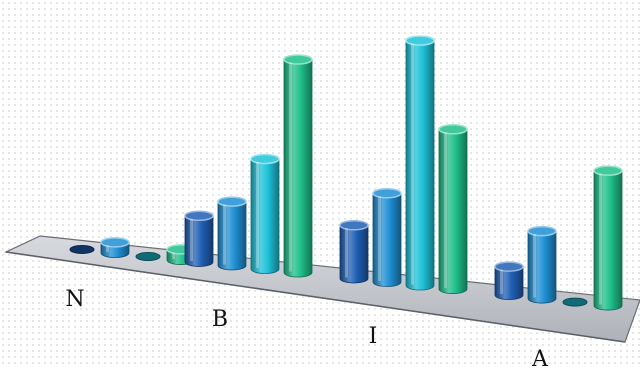 The image size is (640, 368). I want to click on x-tick-A: A, so click(540, 357).